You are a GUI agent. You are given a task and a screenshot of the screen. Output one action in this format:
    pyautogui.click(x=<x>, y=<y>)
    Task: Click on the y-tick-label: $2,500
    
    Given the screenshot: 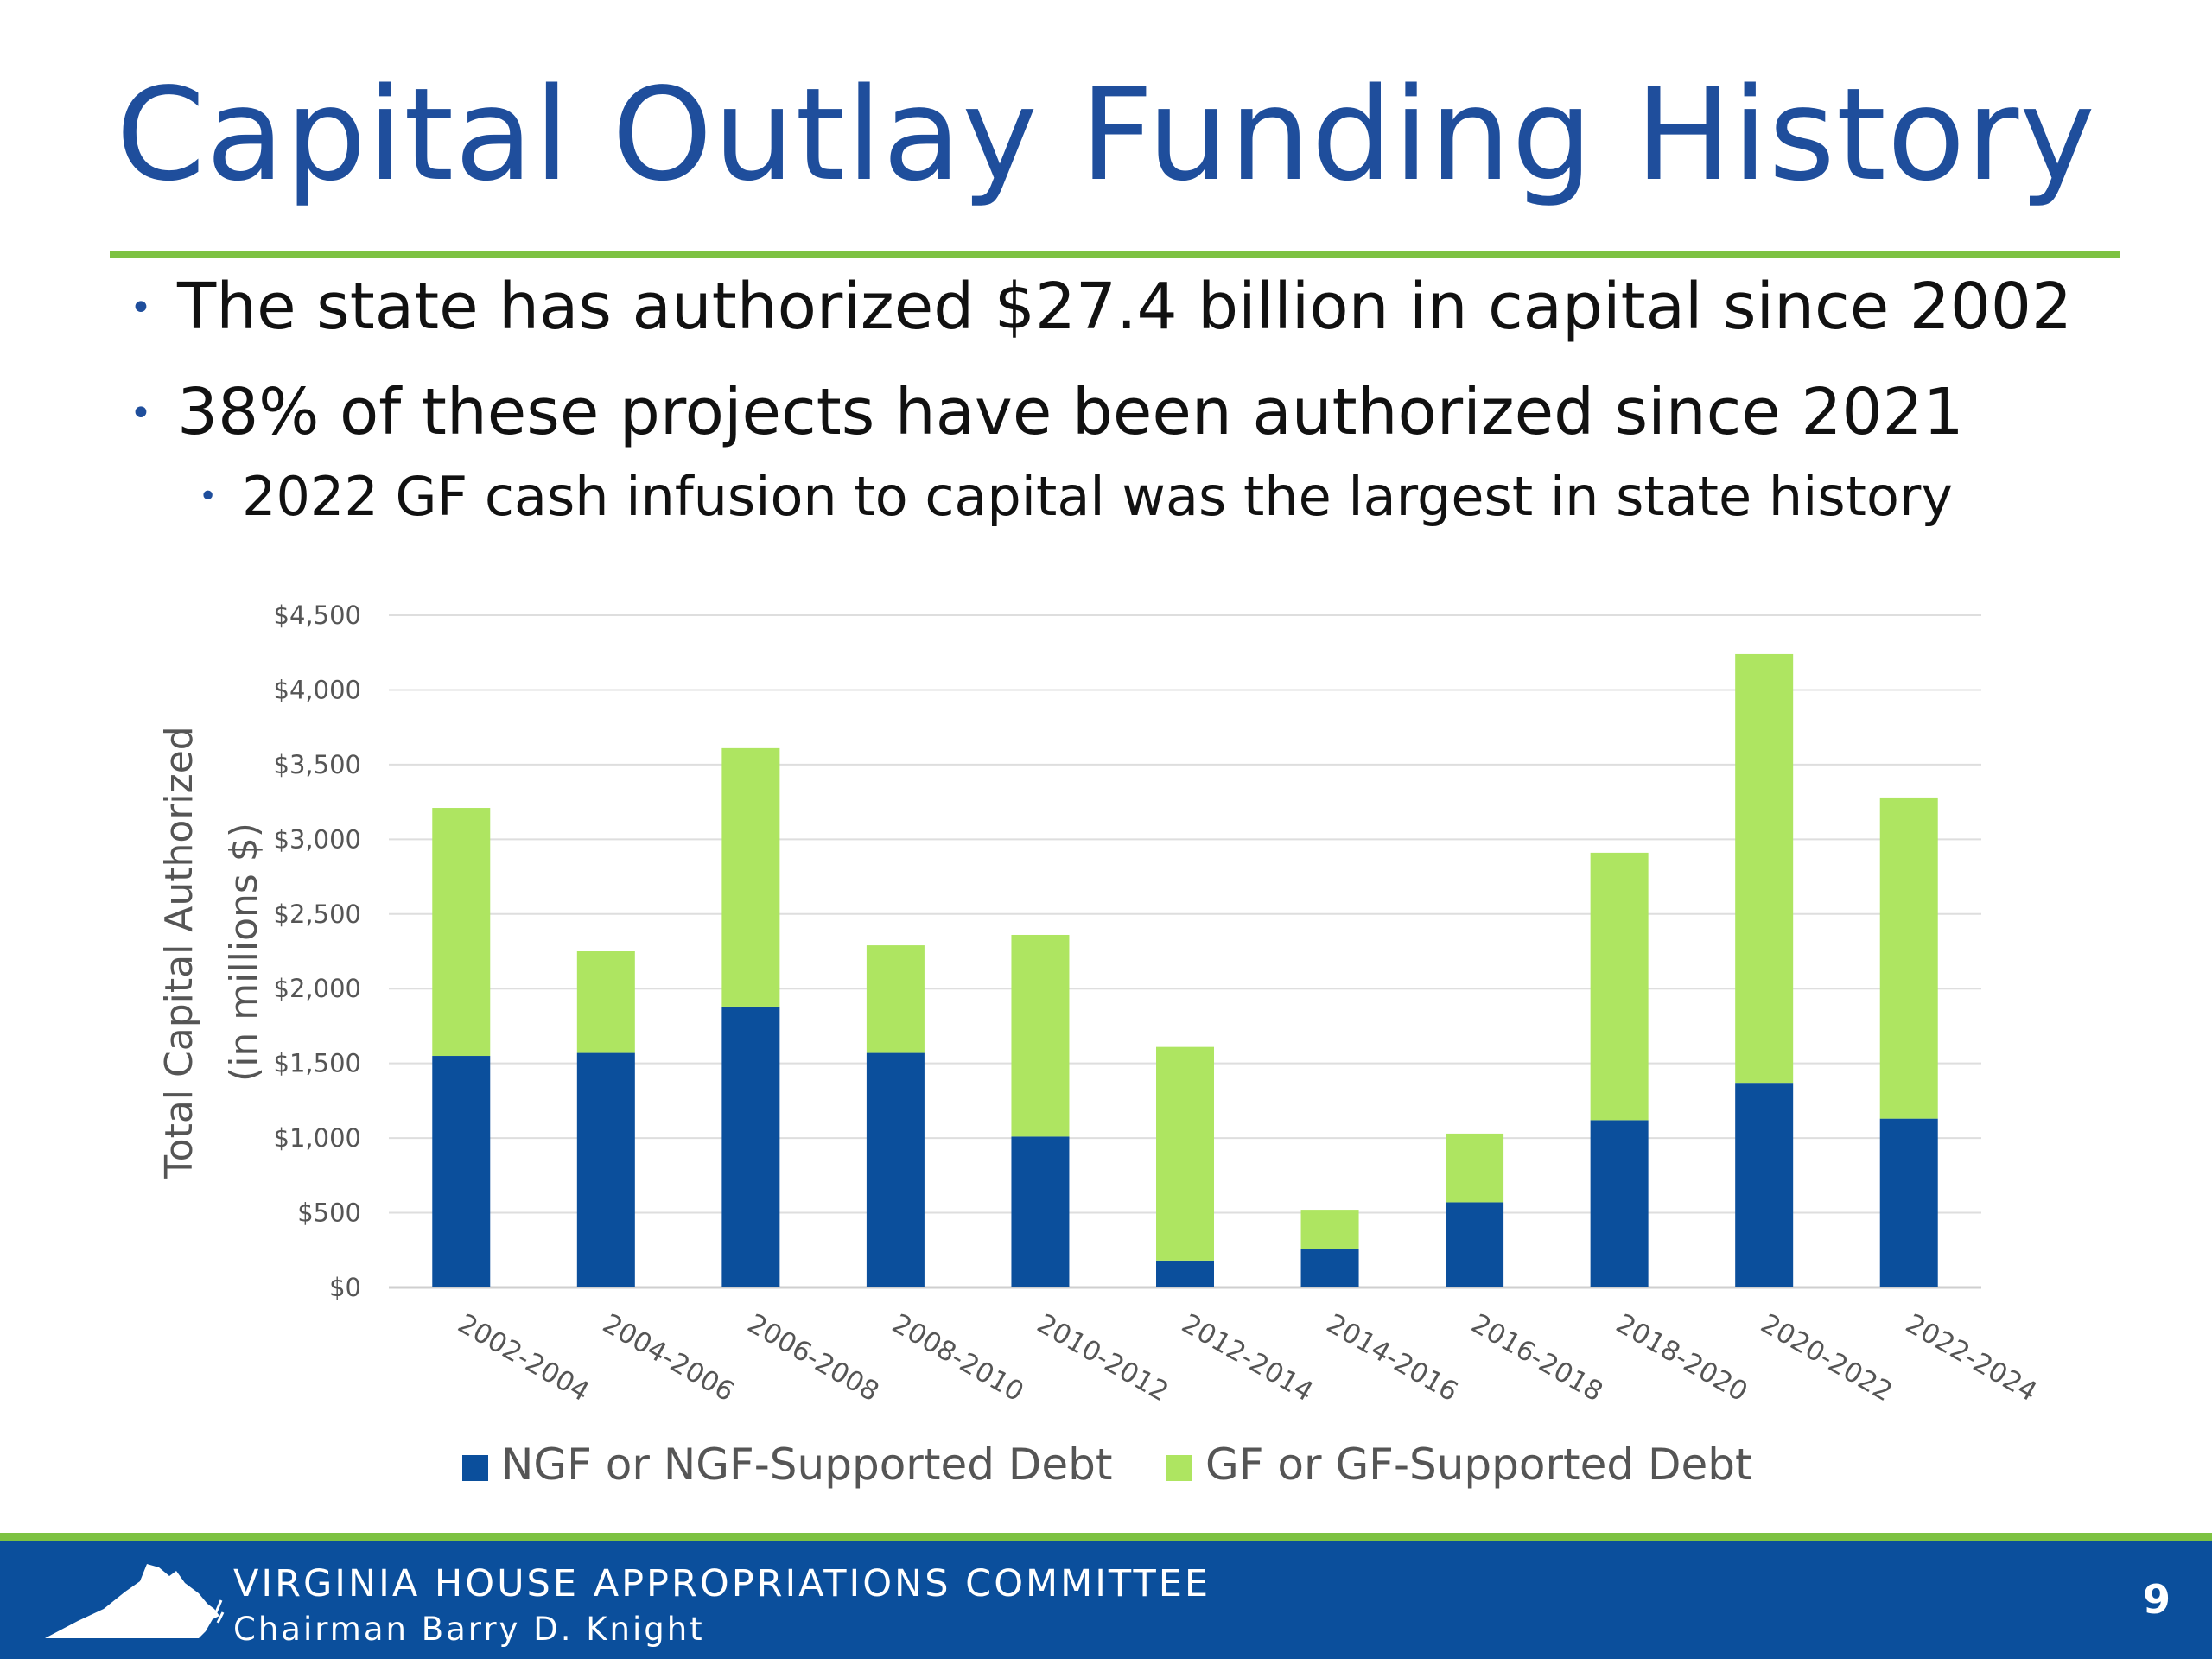 What is the action you would take?
    pyautogui.click(x=317, y=914)
    